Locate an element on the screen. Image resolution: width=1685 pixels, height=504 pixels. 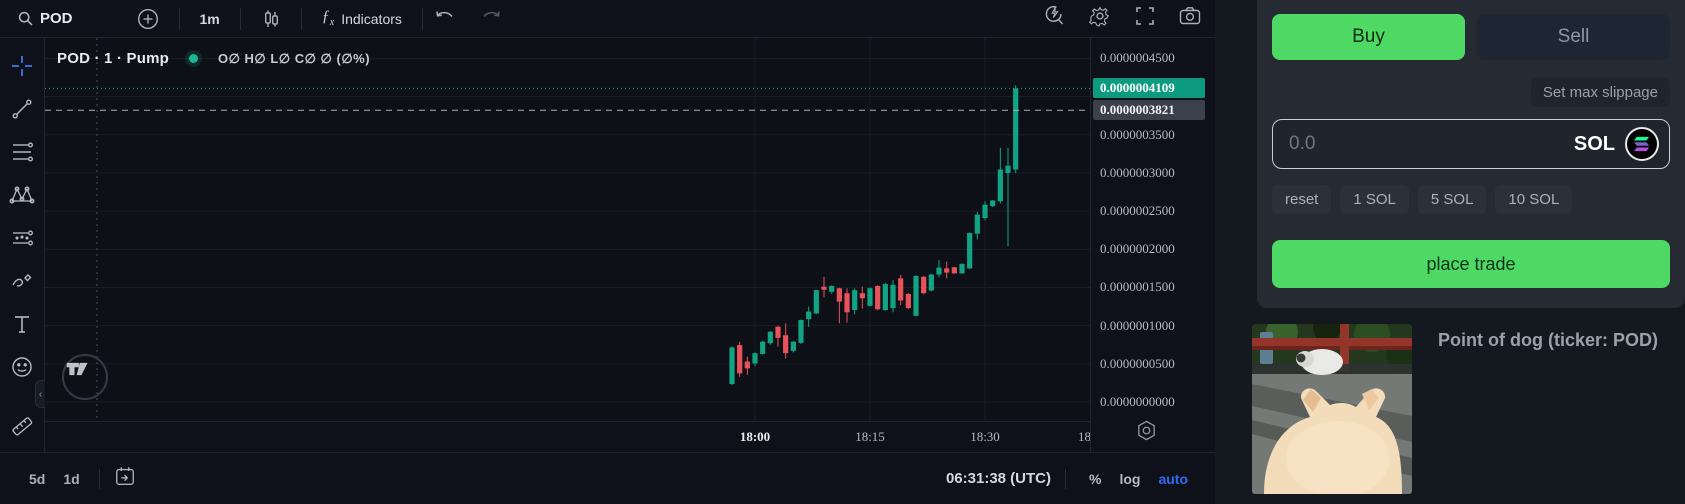
measure-tool-button is located at coordinates (22, 425).